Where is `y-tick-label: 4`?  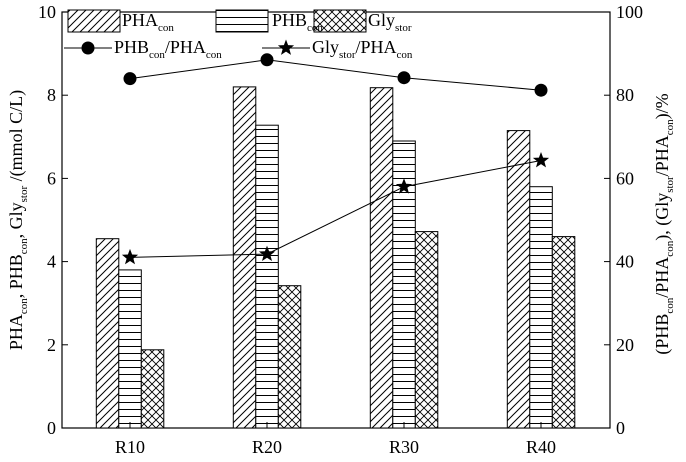 y-tick-label: 4 is located at coordinates (51, 262).